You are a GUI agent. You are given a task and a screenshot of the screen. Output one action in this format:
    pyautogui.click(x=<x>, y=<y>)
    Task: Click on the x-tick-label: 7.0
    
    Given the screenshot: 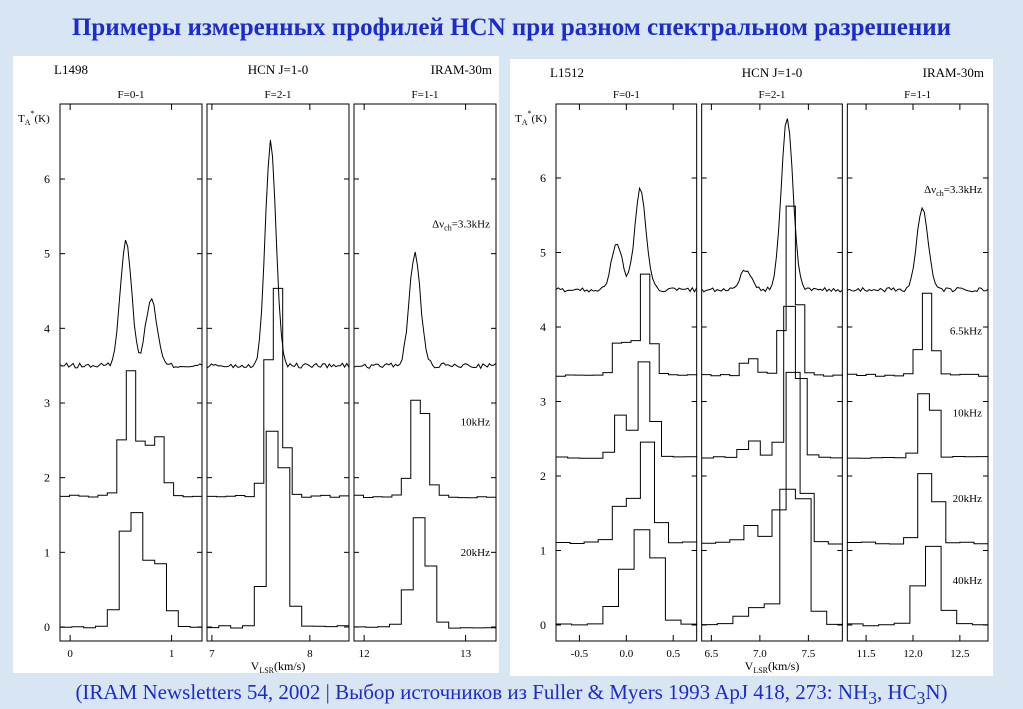 What is the action you would take?
    pyautogui.click(x=760, y=654)
    